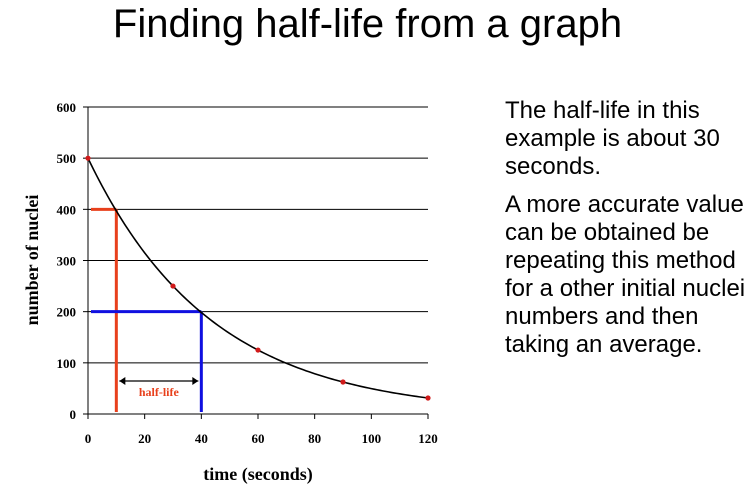  I want to click on half-life-arrow-left, so click(122, 381).